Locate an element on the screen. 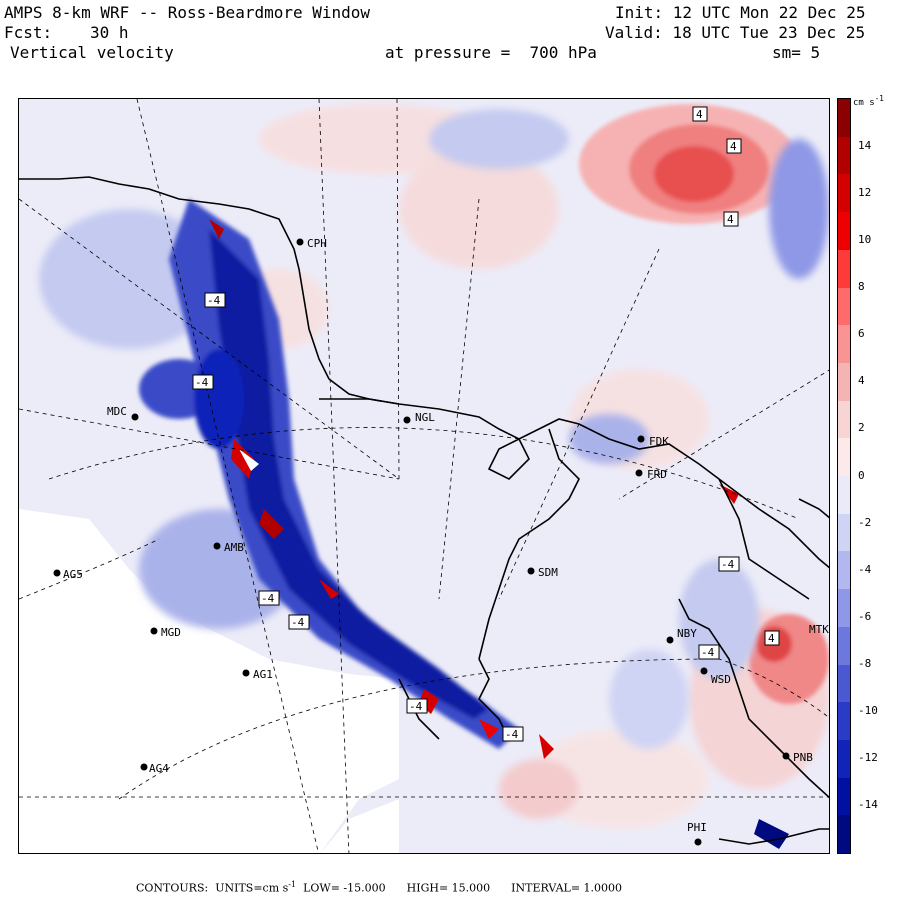  colorbar-tick-label: -2 is located at coordinates (865, 522).